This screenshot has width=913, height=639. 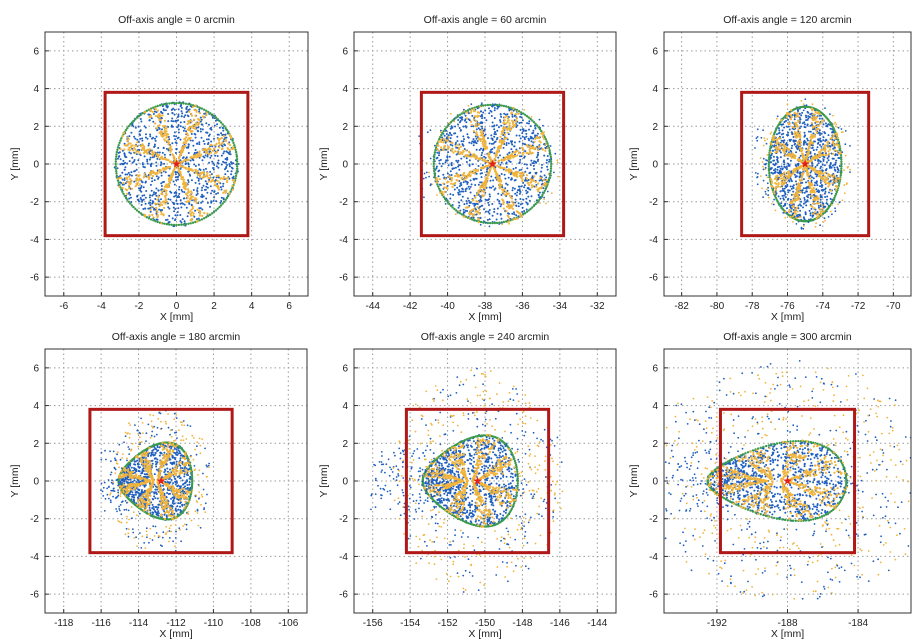 I want to click on x-tick-label: -2, so click(x=138, y=306).